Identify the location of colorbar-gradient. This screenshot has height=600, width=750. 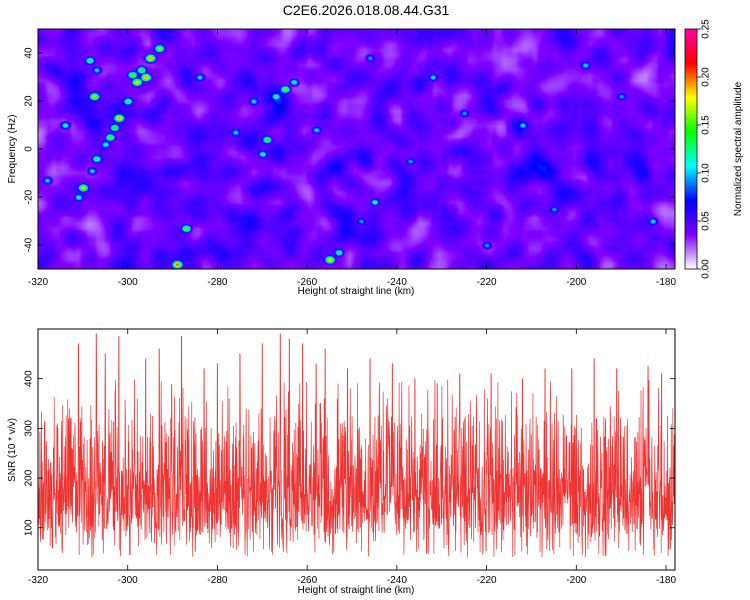
(691, 149).